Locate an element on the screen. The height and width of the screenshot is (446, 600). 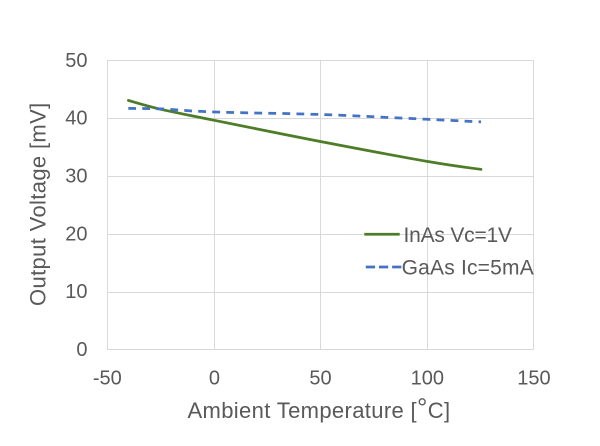
svg-text: Output Voltage [mV] is located at coordinates (38, 204).